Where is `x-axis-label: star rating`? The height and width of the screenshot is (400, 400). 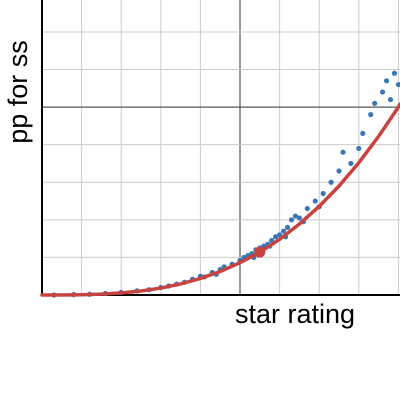 x-axis-label: star rating is located at coordinates (295, 314).